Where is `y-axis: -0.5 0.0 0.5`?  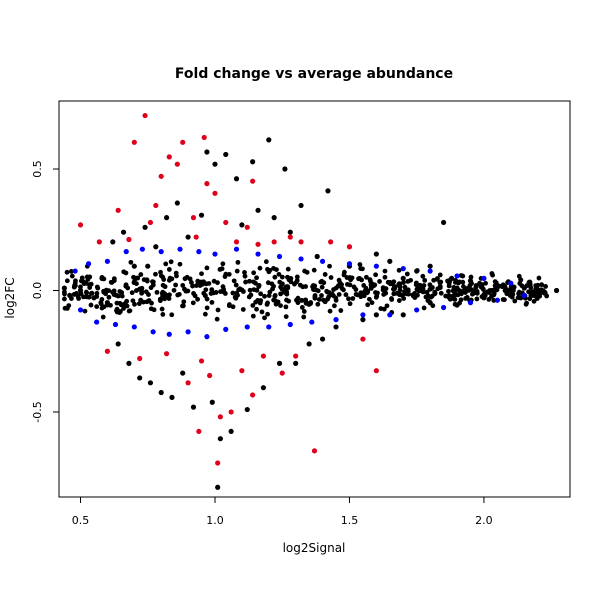
y-axis: -0.5 0.0 0.5 is located at coordinates (45, 291).